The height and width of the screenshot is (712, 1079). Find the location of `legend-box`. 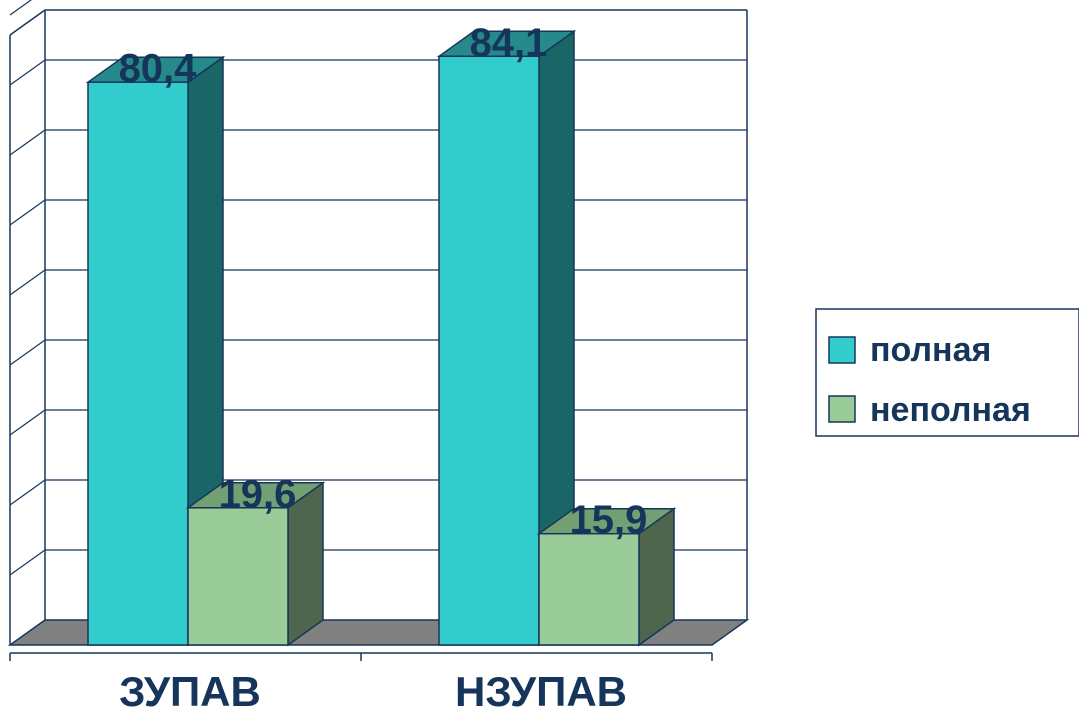

legend-box is located at coordinates (947, 372).